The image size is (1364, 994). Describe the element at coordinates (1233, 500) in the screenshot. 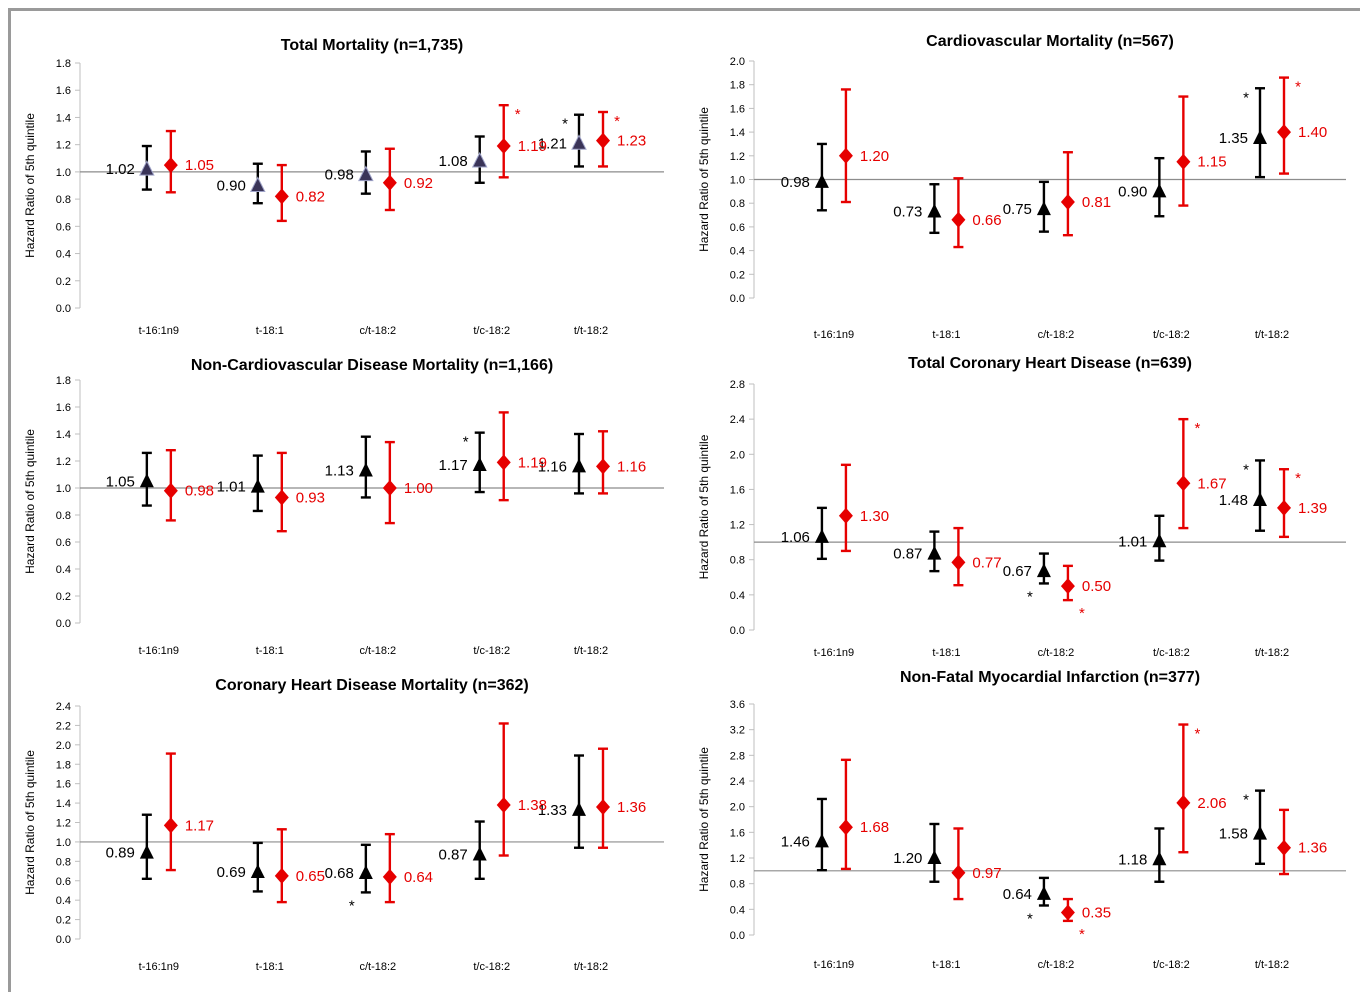

I see `value-label: 1.48` at that location.